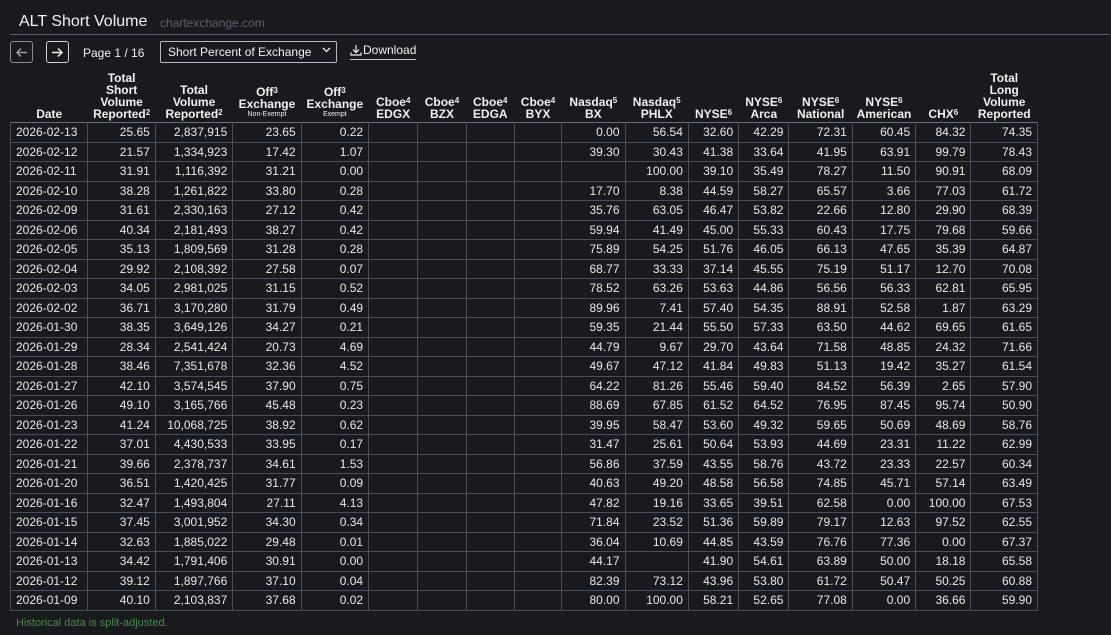 This screenshot has width=1111, height=635. I want to click on date-cell: 2026-01-16, so click(49, 502).